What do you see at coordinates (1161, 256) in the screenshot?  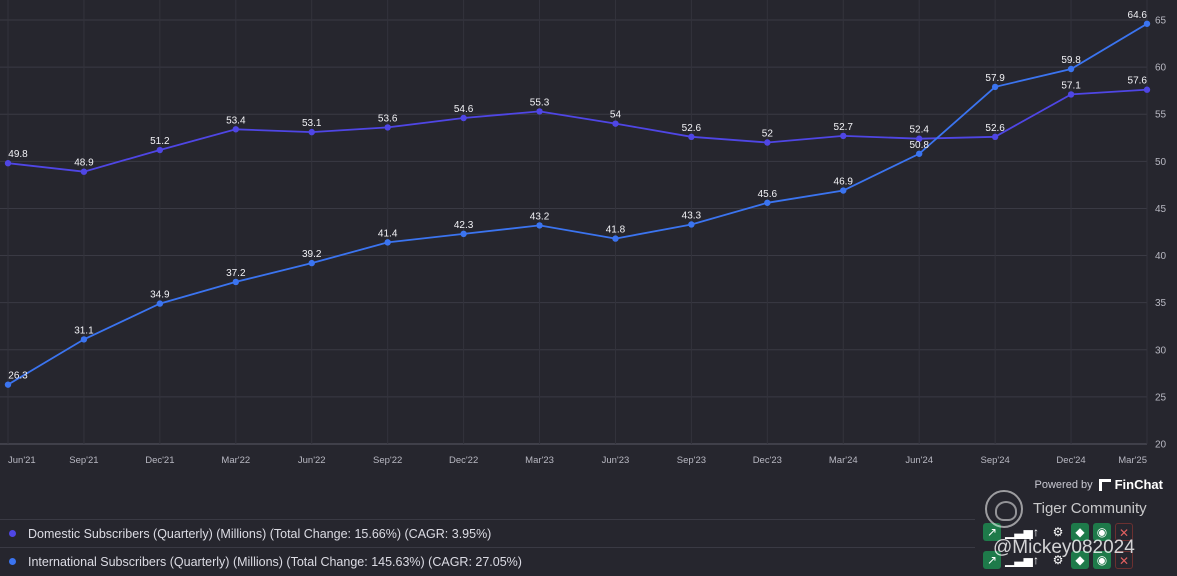 I see `y-tick-label: 40` at bounding box center [1161, 256].